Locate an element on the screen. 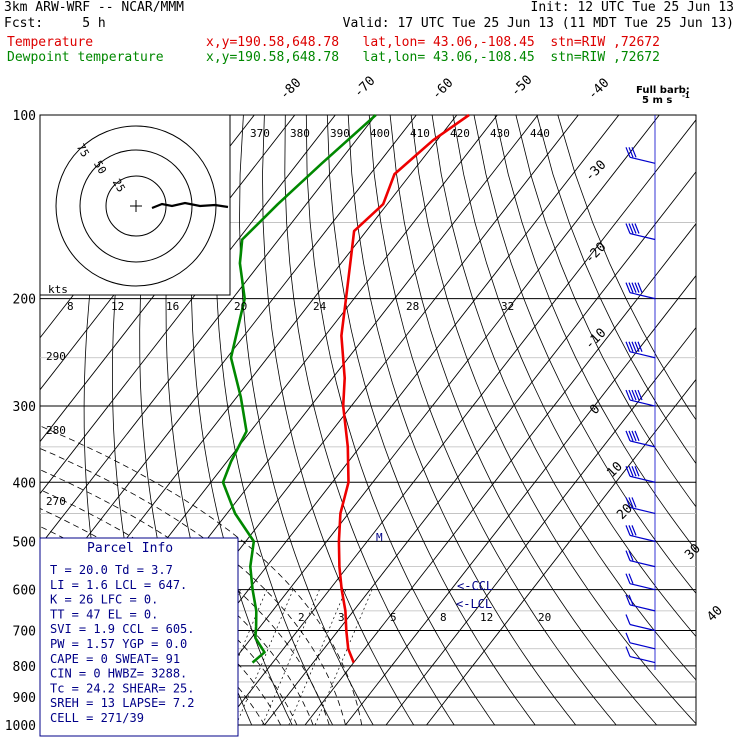 The height and width of the screenshot is (740, 740). parcel-info-row: SVI = 1.9 CCL = 605. is located at coordinates (122, 629).